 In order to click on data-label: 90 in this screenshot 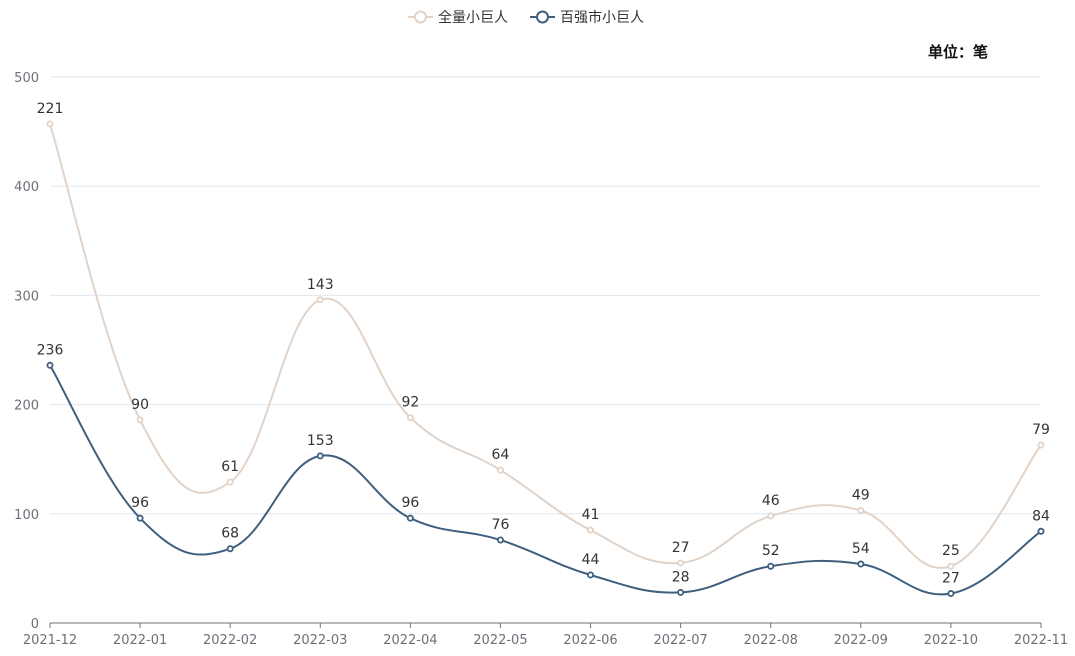, I will do `click(140, 405)`.